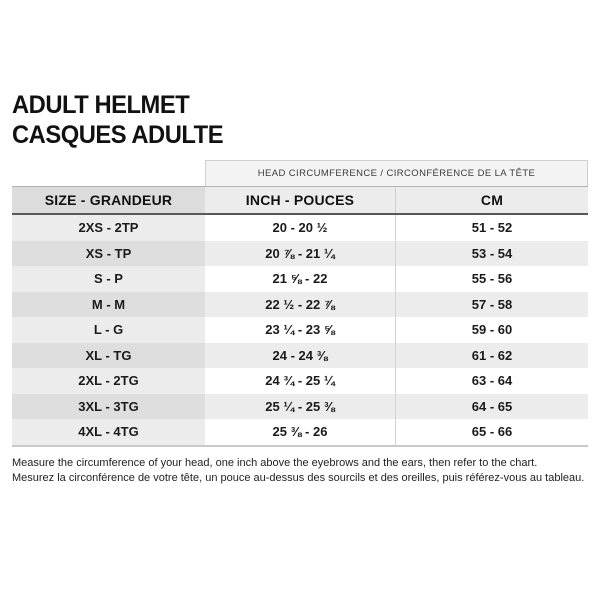 The height and width of the screenshot is (600, 600). Describe the element at coordinates (492, 330) in the screenshot. I see `cm-cell: 59 - 60` at that location.